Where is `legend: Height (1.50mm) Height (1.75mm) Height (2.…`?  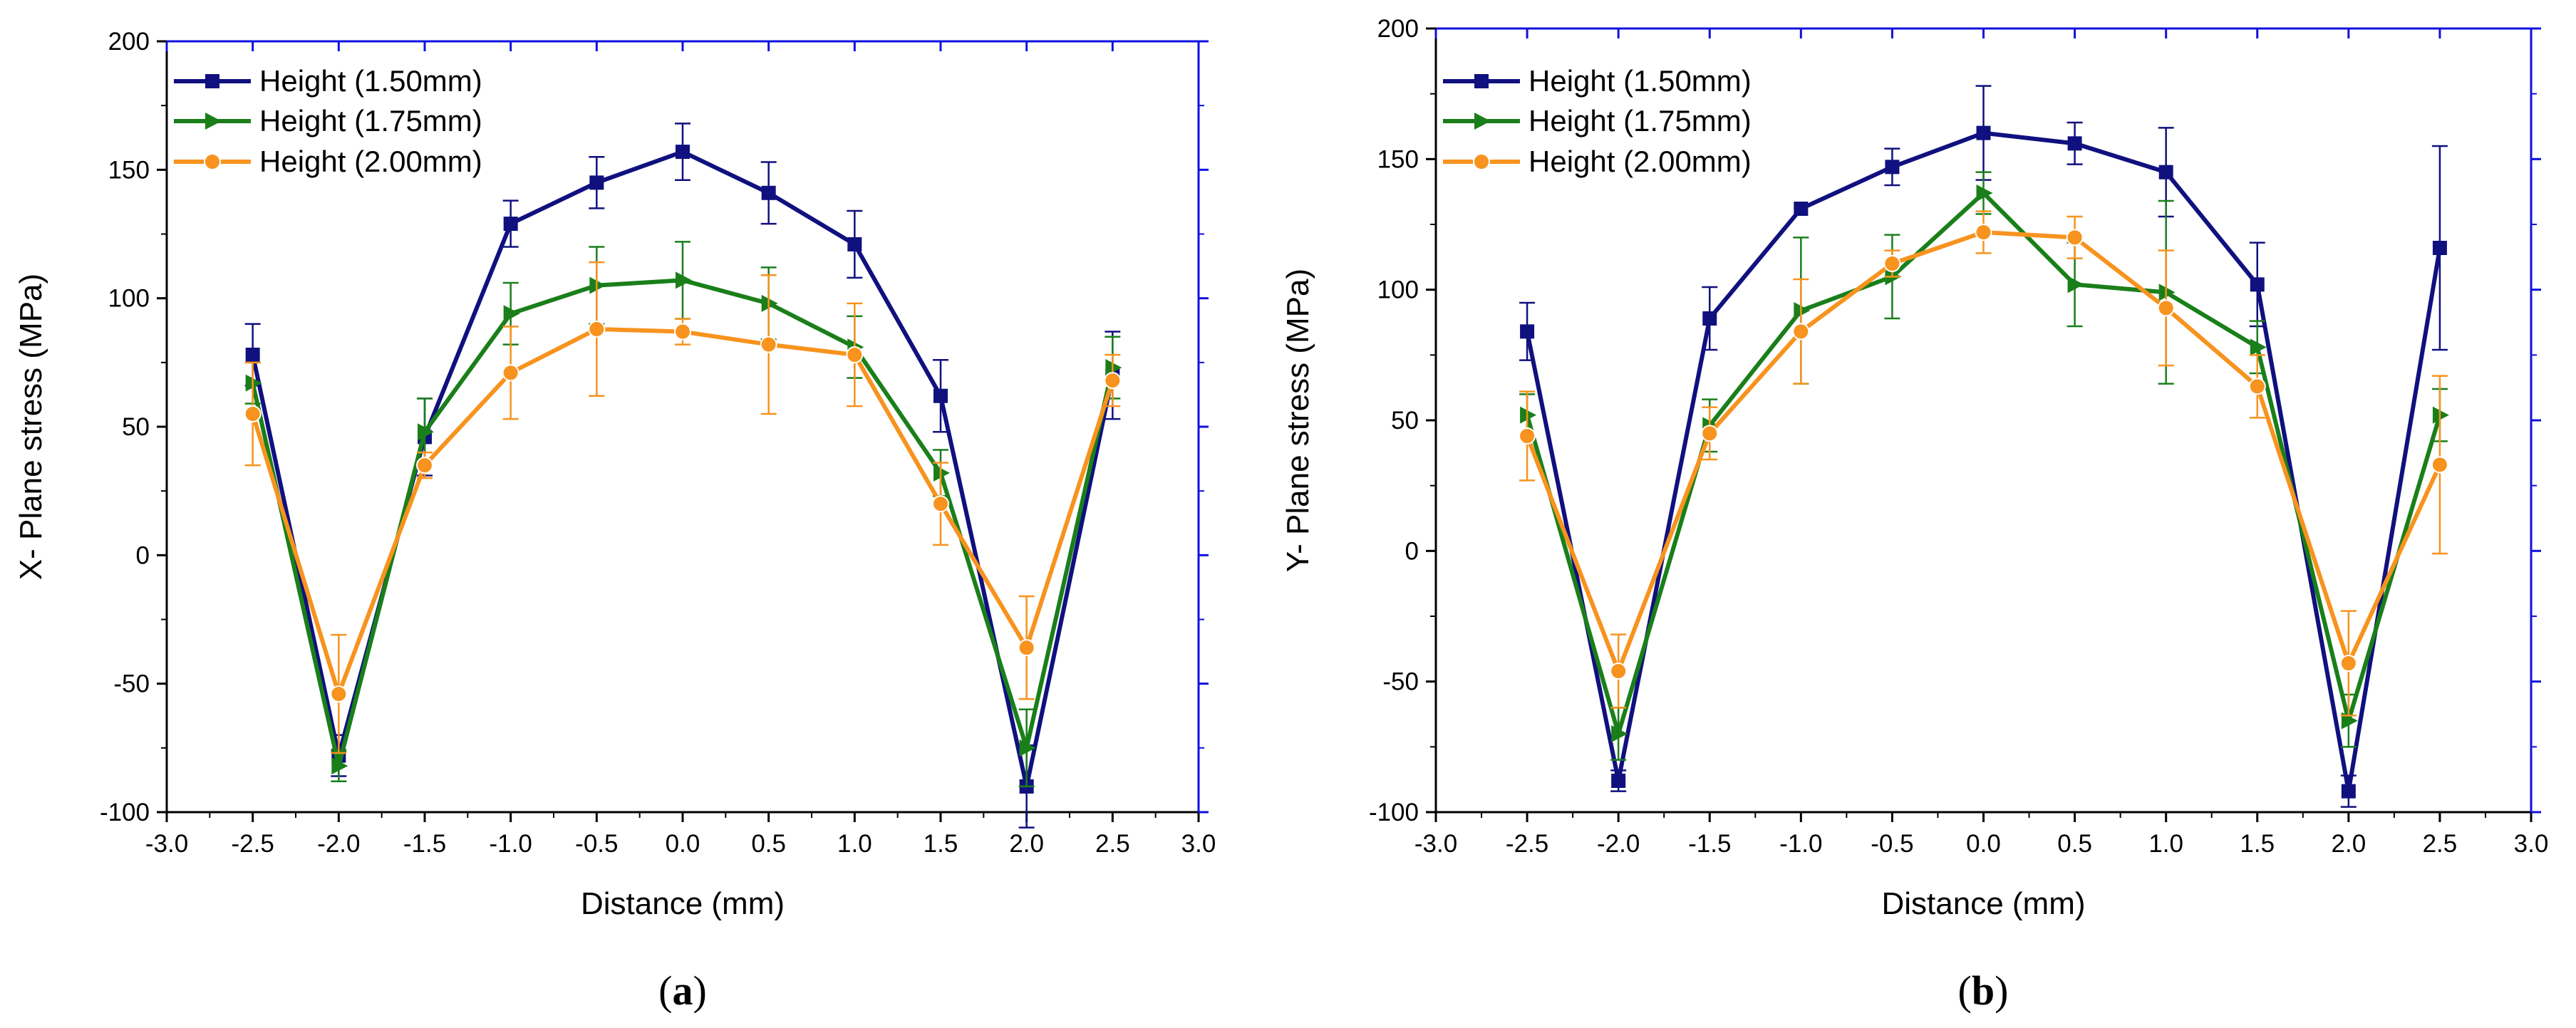 legend: Height (1.50mm) Height (1.75mm) Height (2.… is located at coordinates (328, 121).